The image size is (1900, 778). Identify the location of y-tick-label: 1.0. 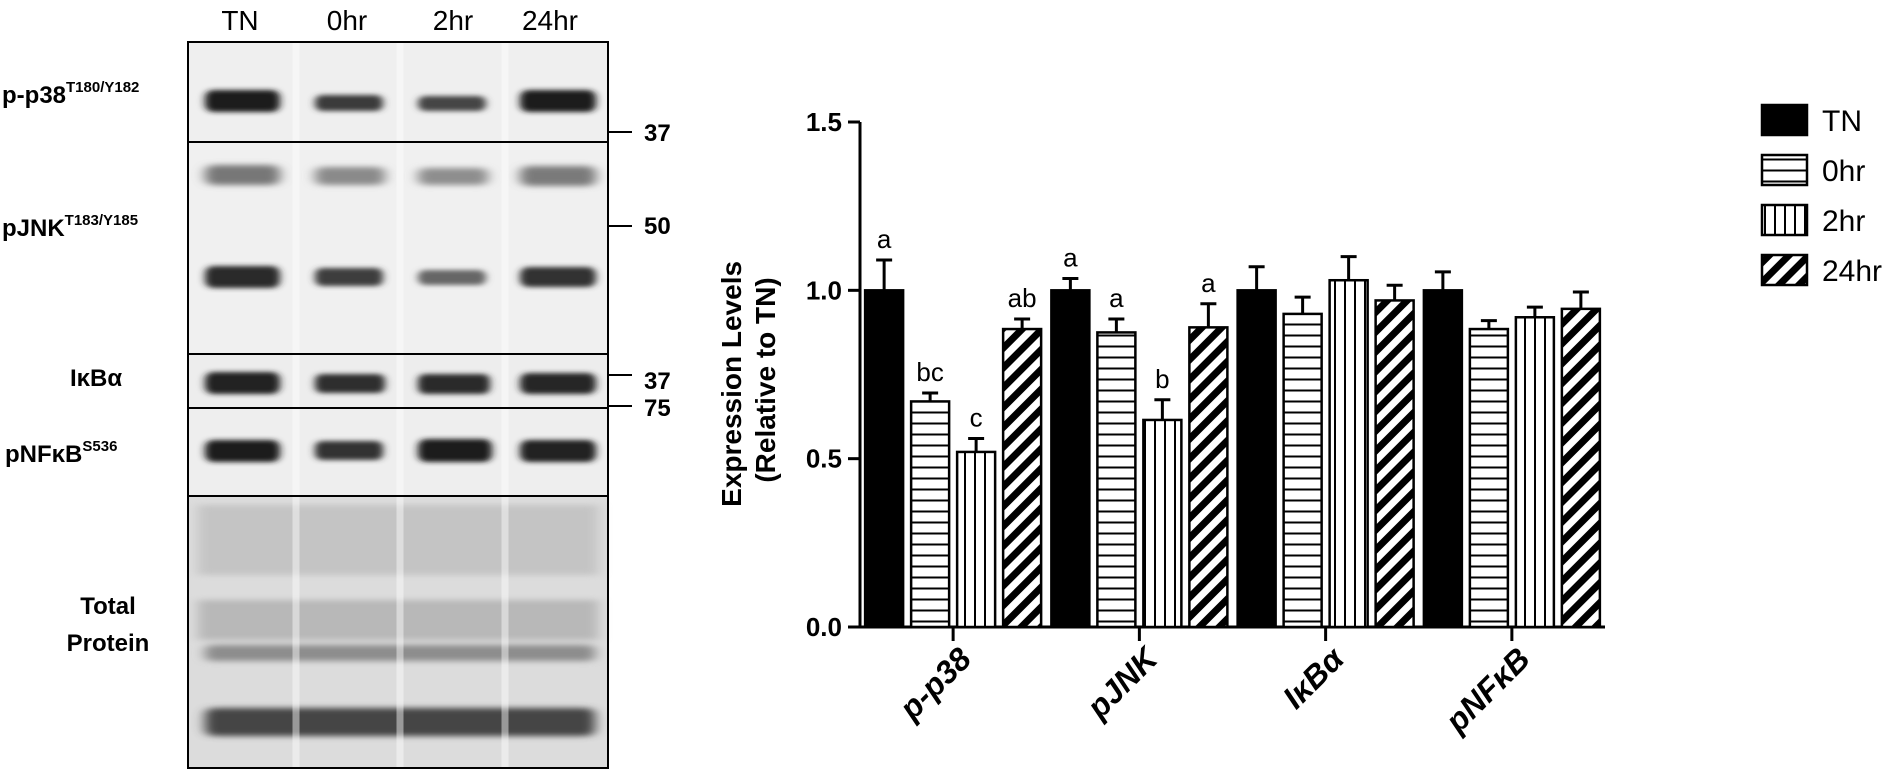
(824, 290).